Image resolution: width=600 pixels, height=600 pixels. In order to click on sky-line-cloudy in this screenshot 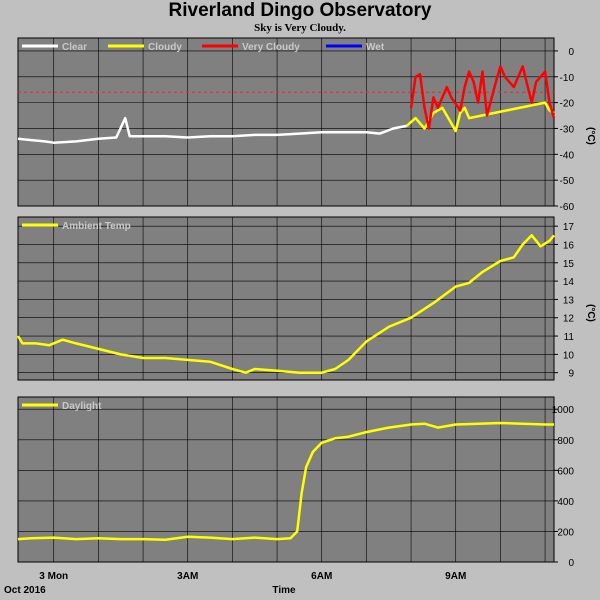, I will do `click(480, 117)`.